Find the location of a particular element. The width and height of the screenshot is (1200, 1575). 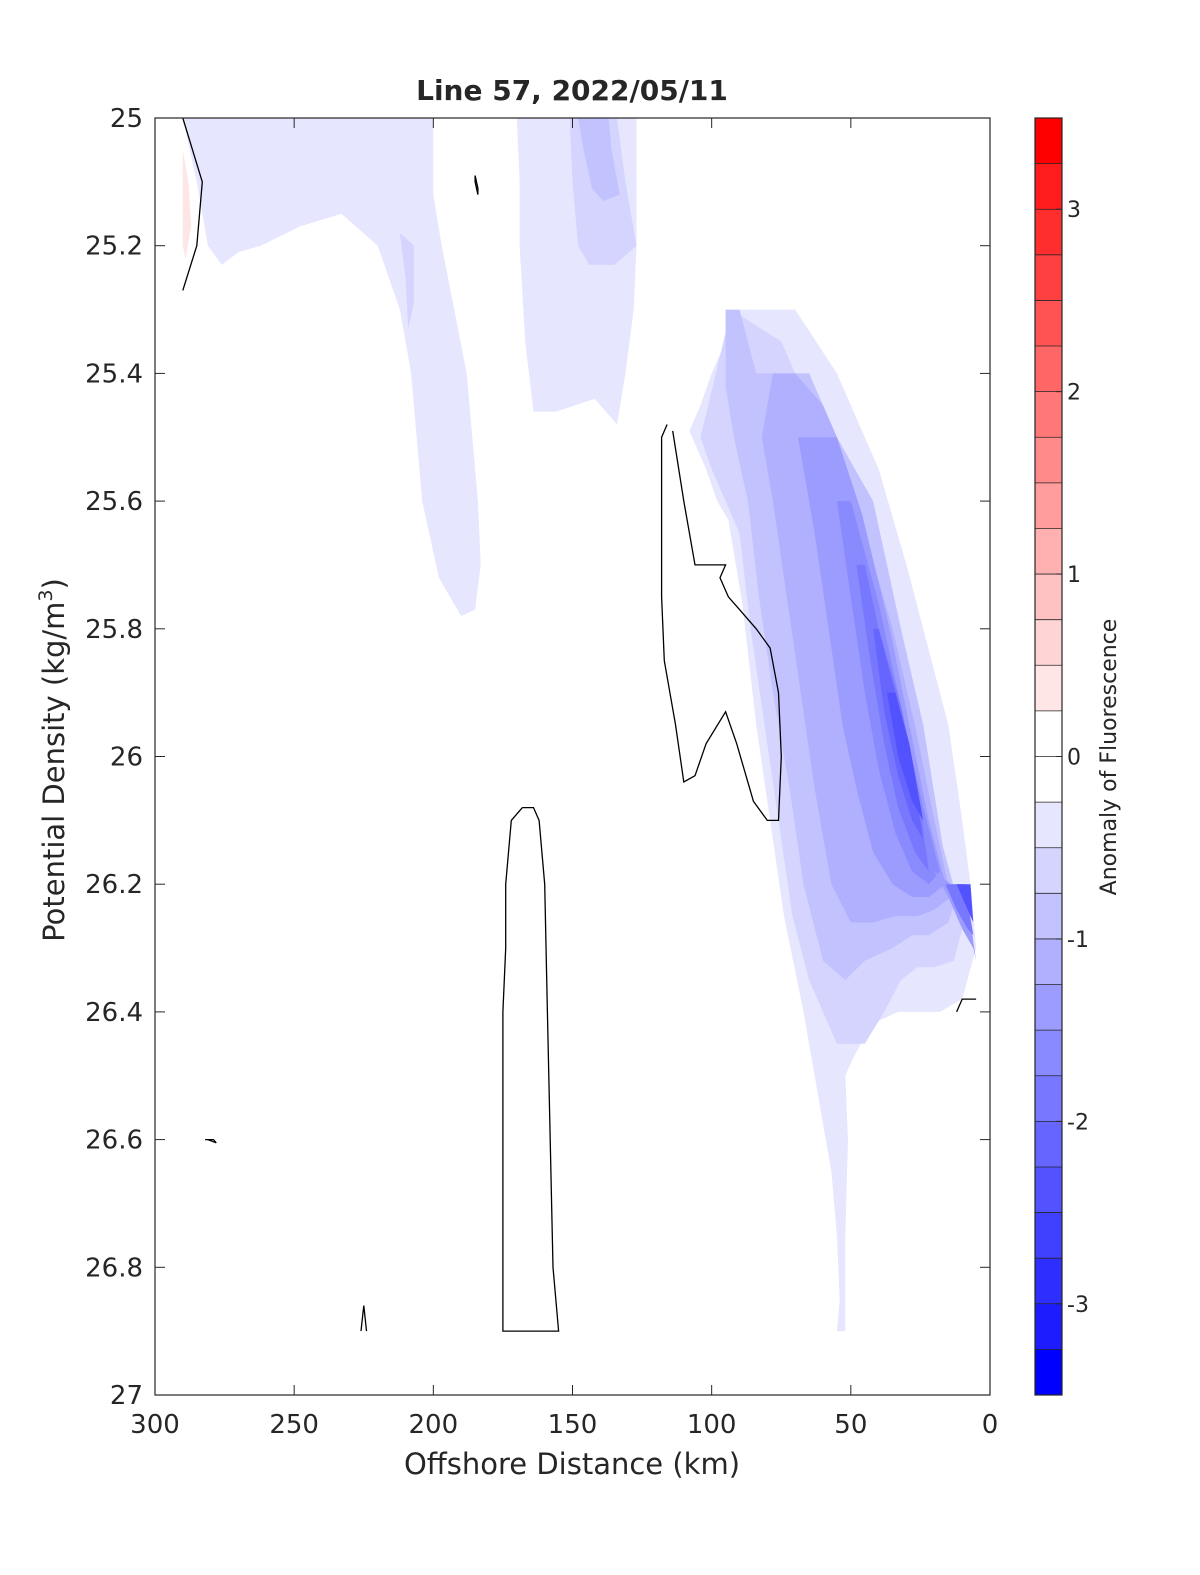

x-axis-label: Offshore Distance (km) is located at coordinates (572, 1464).